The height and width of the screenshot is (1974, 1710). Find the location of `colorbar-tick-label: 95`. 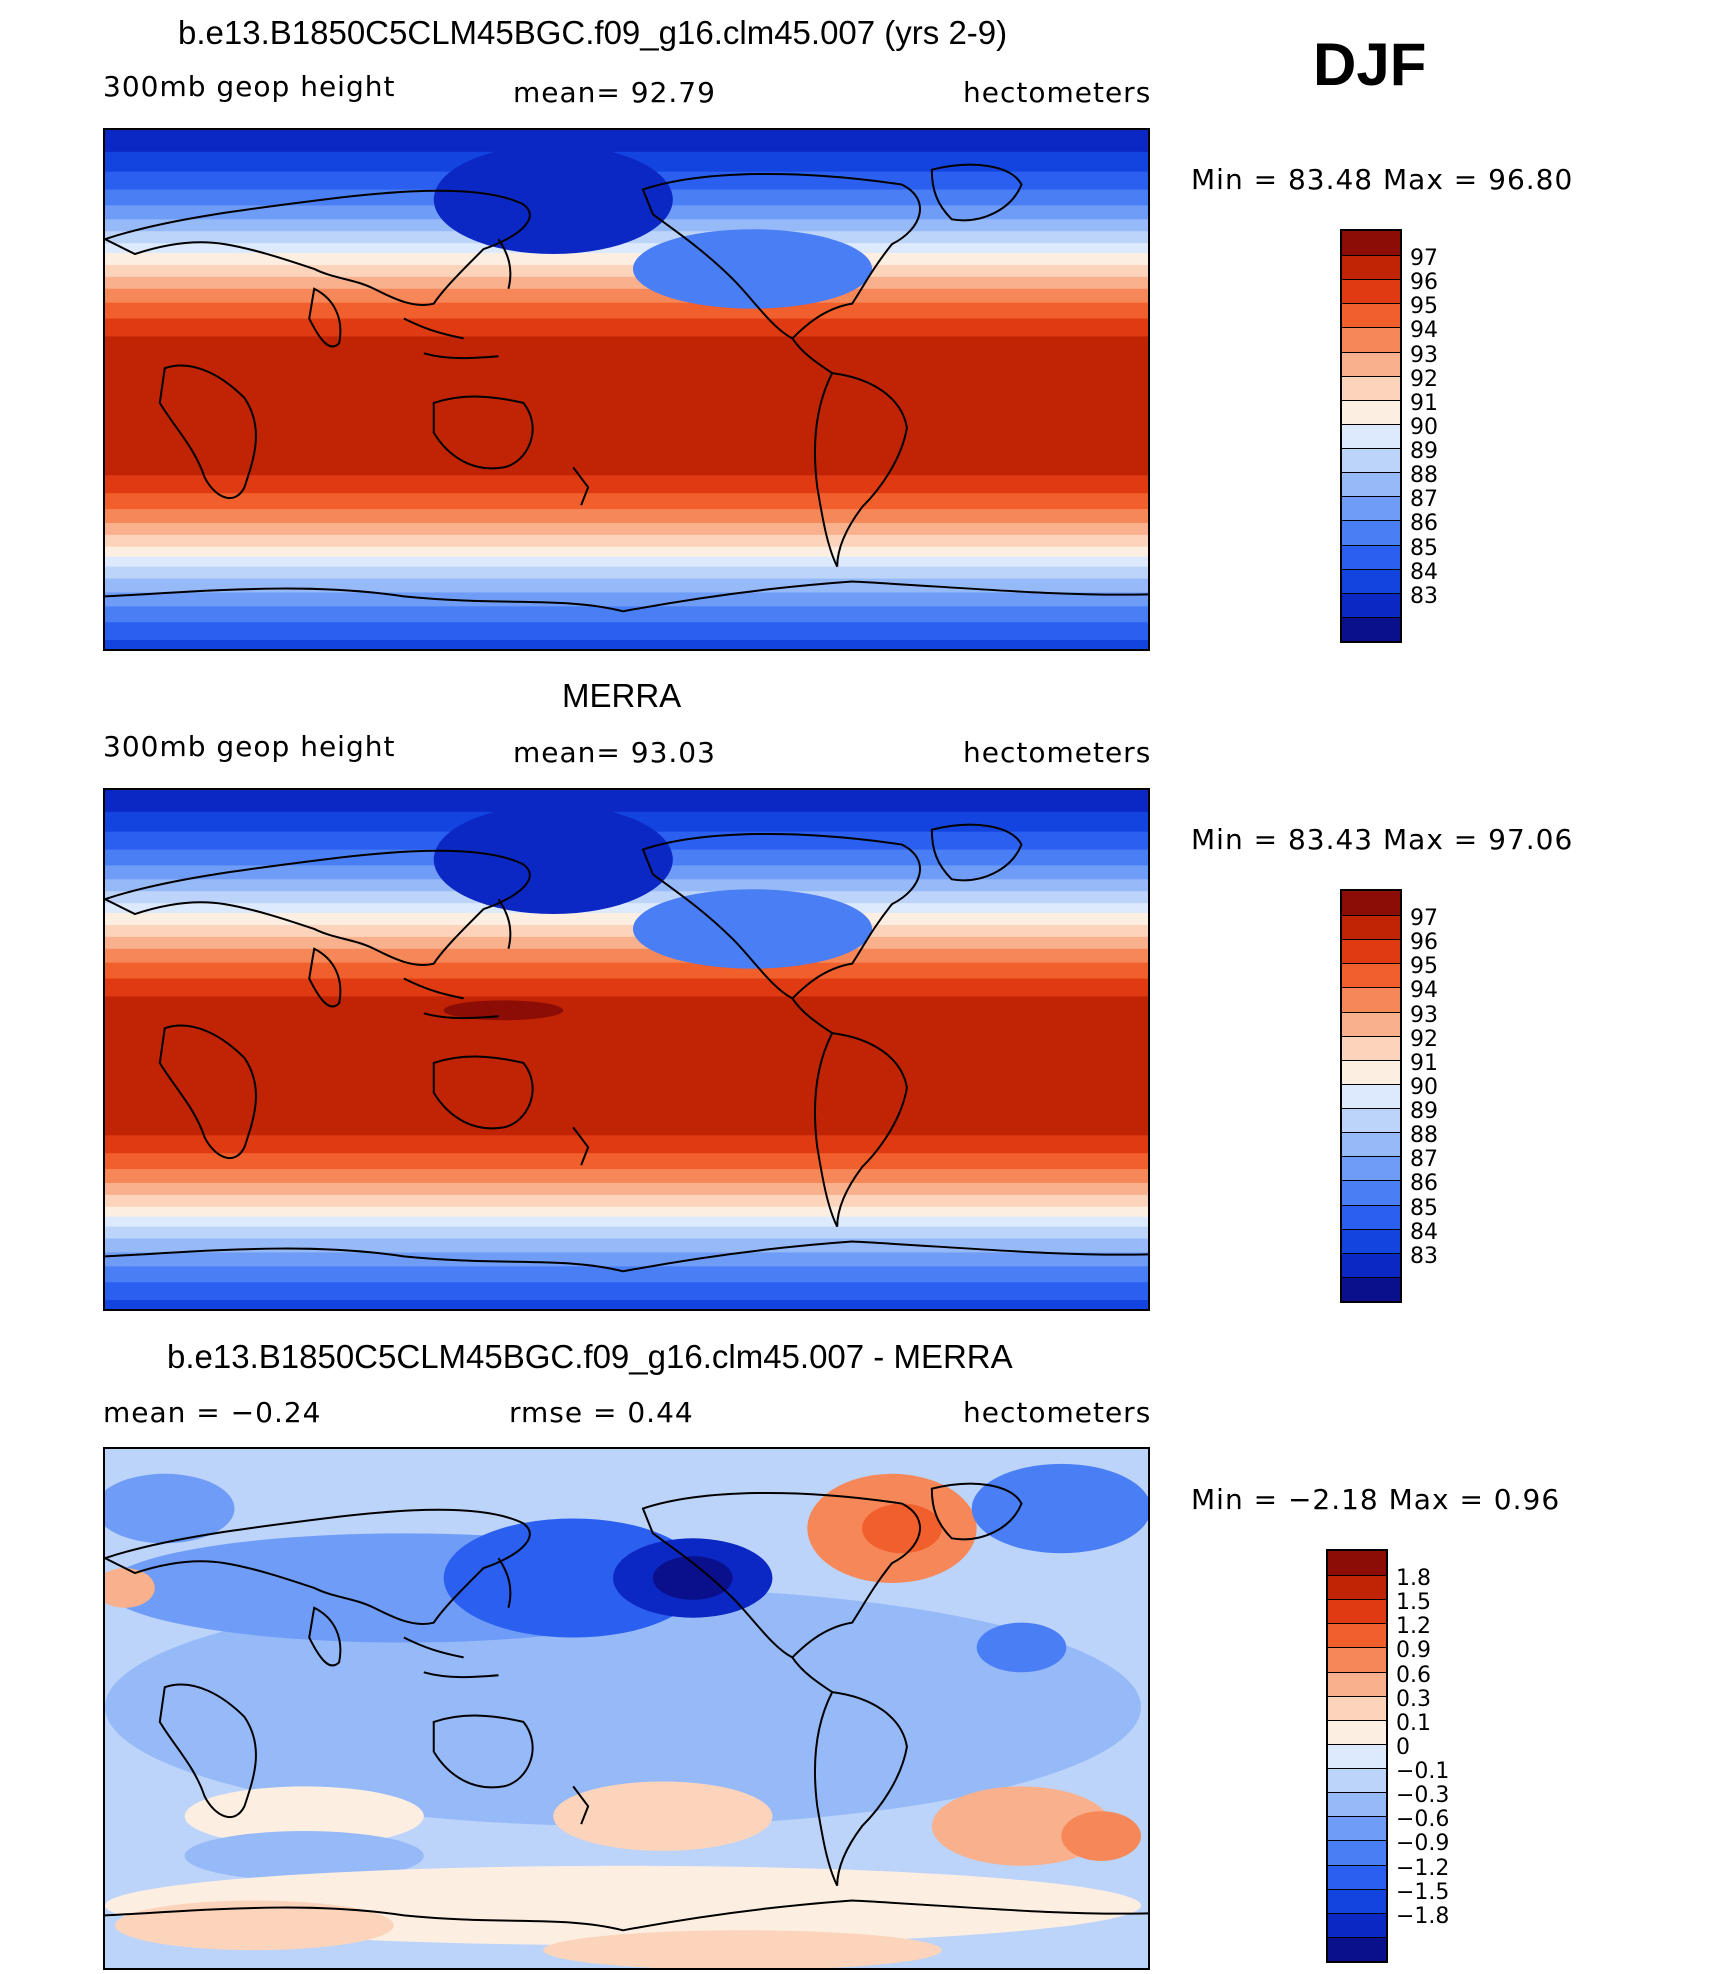

colorbar-tick-label: 95 is located at coordinates (1424, 307).